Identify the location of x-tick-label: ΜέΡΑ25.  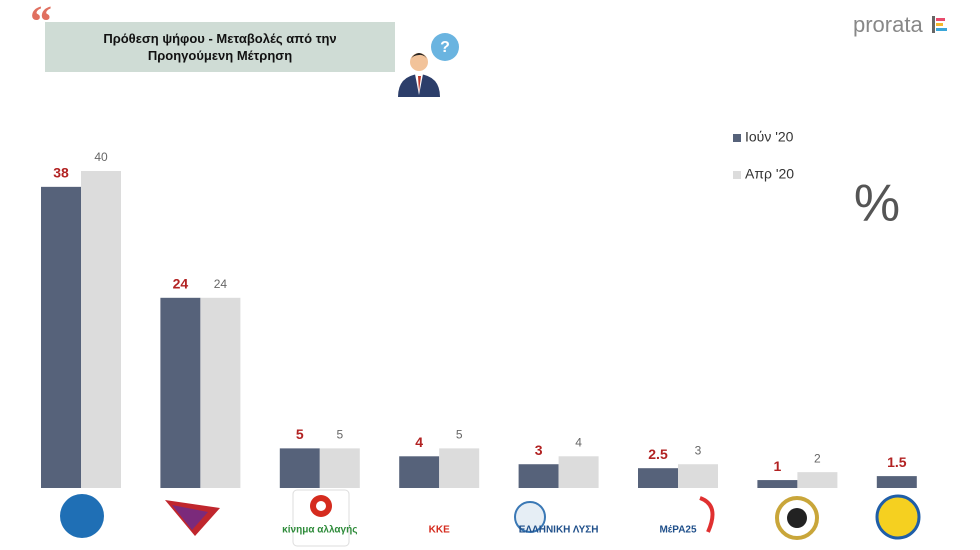
(678, 530).